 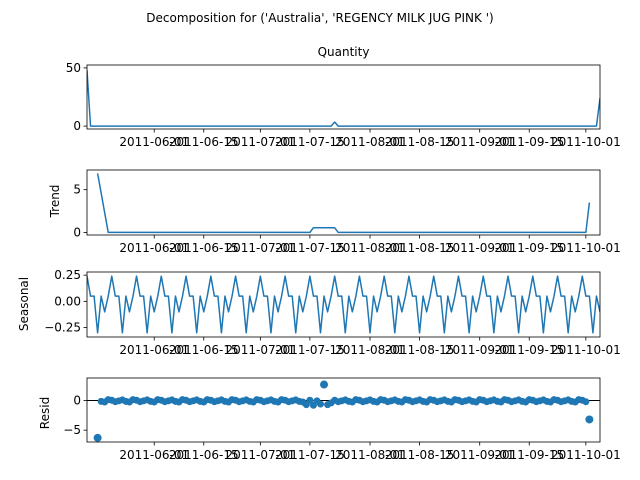 I want to click on trend-xtick-label: 2011-06-01, so click(x=154, y=248).